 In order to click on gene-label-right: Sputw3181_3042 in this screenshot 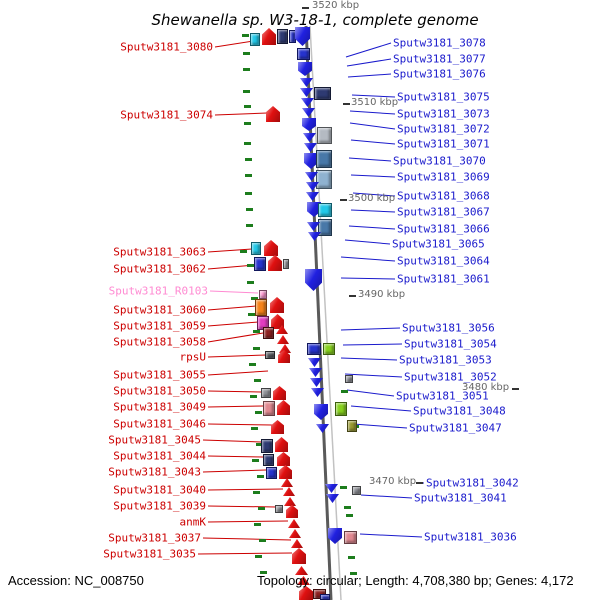, I will do `click(472, 483)`.